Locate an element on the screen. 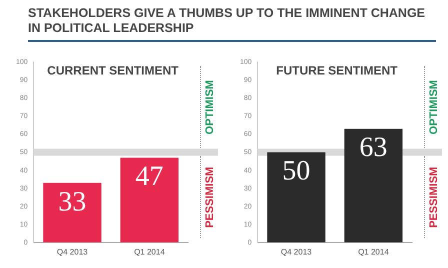 The height and width of the screenshot is (268, 448). data-label: 50 is located at coordinates (296, 171).